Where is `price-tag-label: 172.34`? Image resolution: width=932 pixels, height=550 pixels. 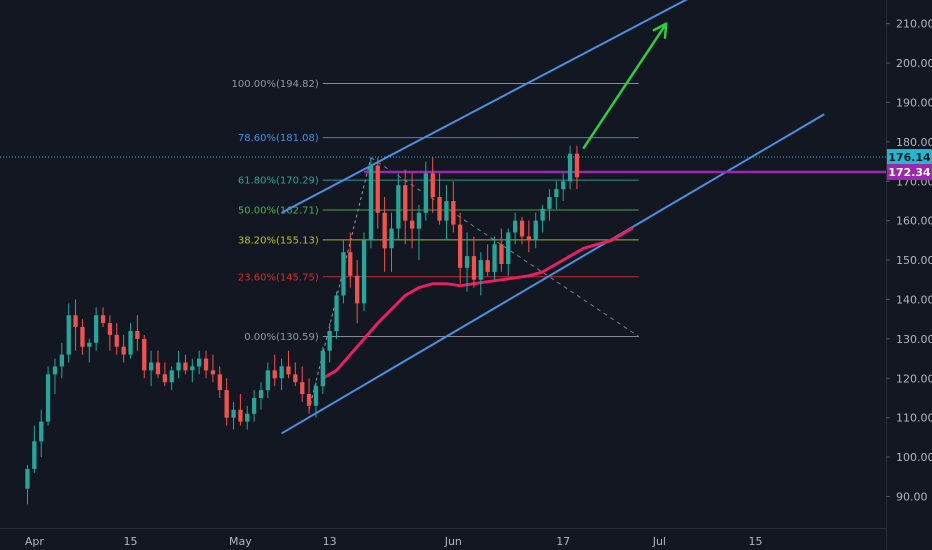
price-tag-label: 172.34 is located at coordinates (909, 172).